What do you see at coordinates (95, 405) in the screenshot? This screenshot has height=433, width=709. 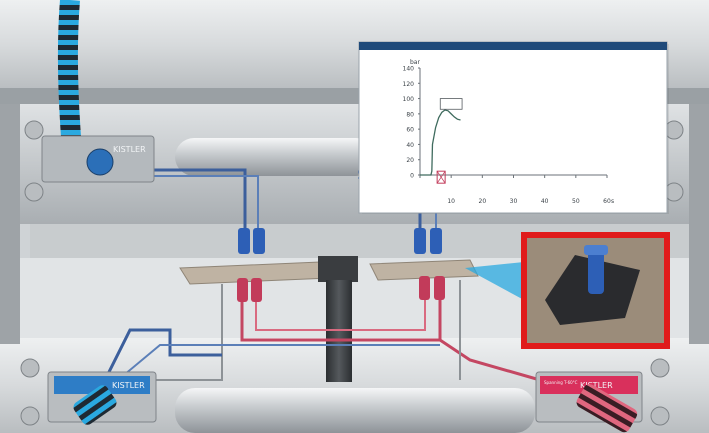 I see `blue-cable-bottom` at bounding box center [95, 405].